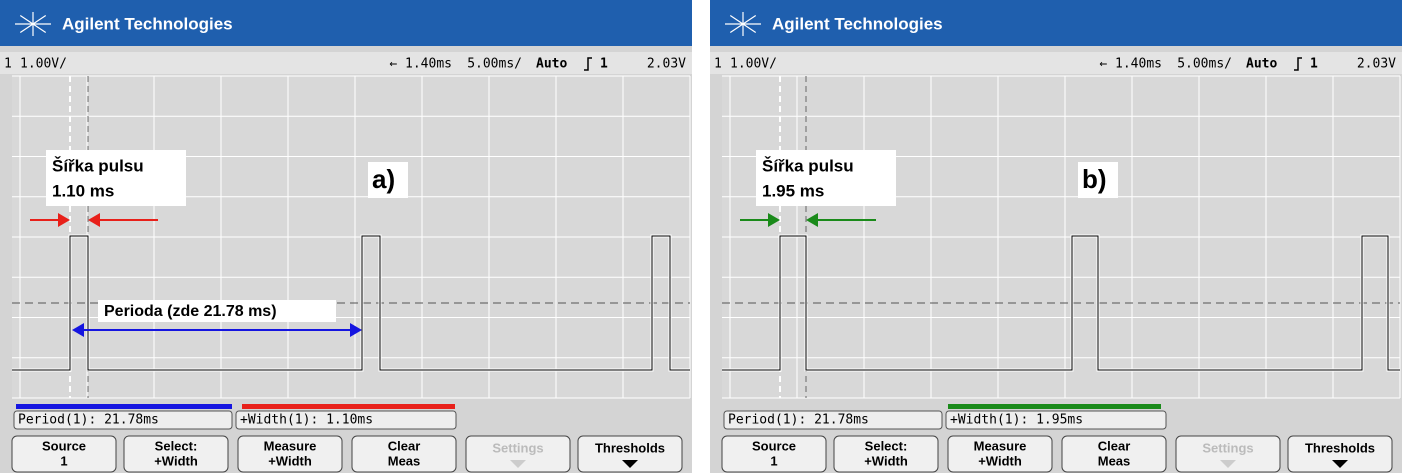 The height and width of the screenshot is (473, 1403). Describe the element at coordinates (383, 179) in the screenshot. I see `panel-label: a)` at that location.